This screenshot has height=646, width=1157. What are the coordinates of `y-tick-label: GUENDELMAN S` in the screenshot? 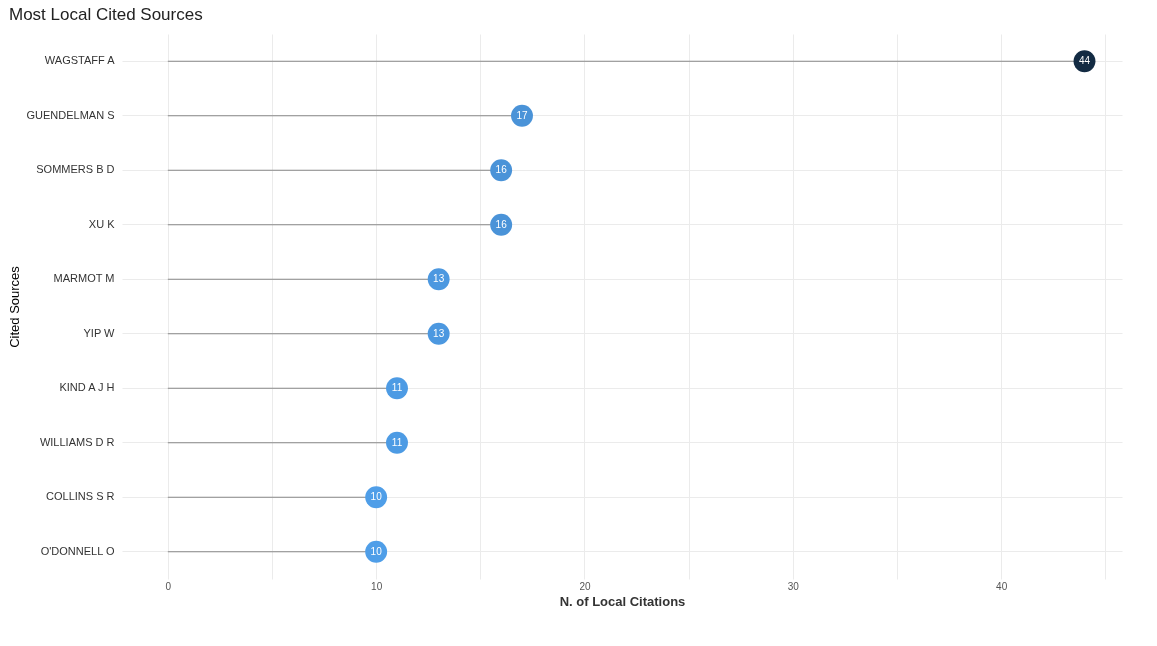 It's located at (70, 114).